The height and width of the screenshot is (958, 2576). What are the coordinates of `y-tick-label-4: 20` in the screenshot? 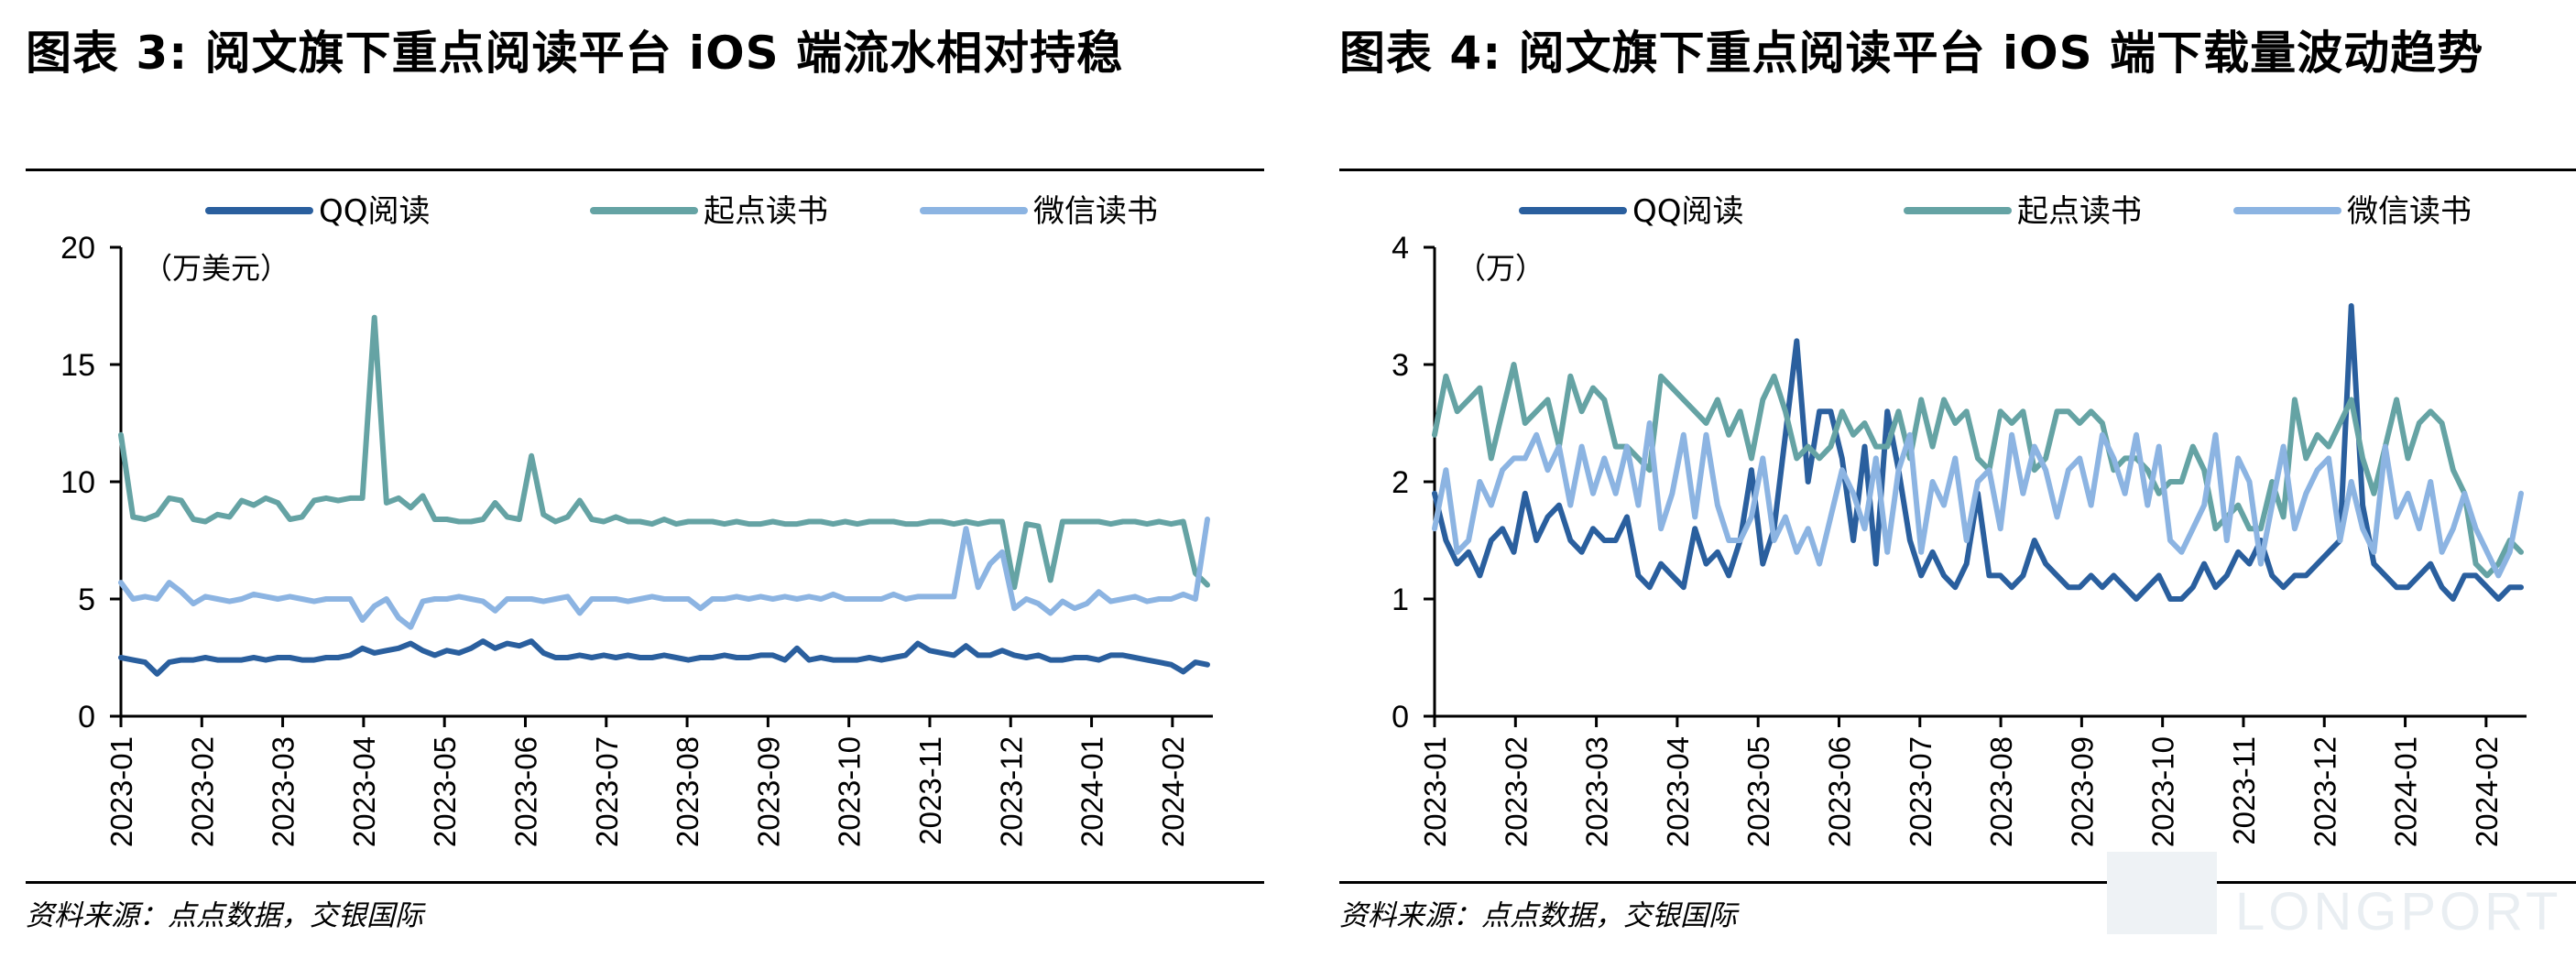 It's located at (78, 248).